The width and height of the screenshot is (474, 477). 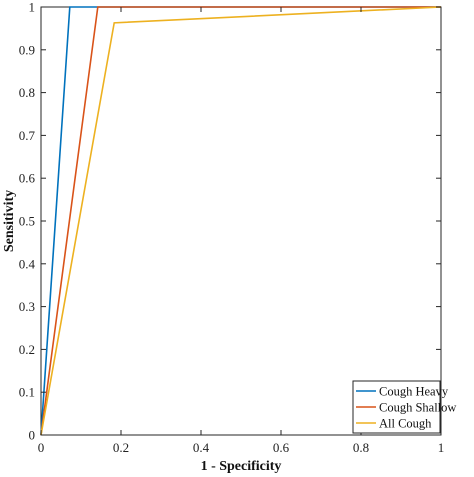 I want to click on y-tick-label: 0.4, so click(x=27, y=263).